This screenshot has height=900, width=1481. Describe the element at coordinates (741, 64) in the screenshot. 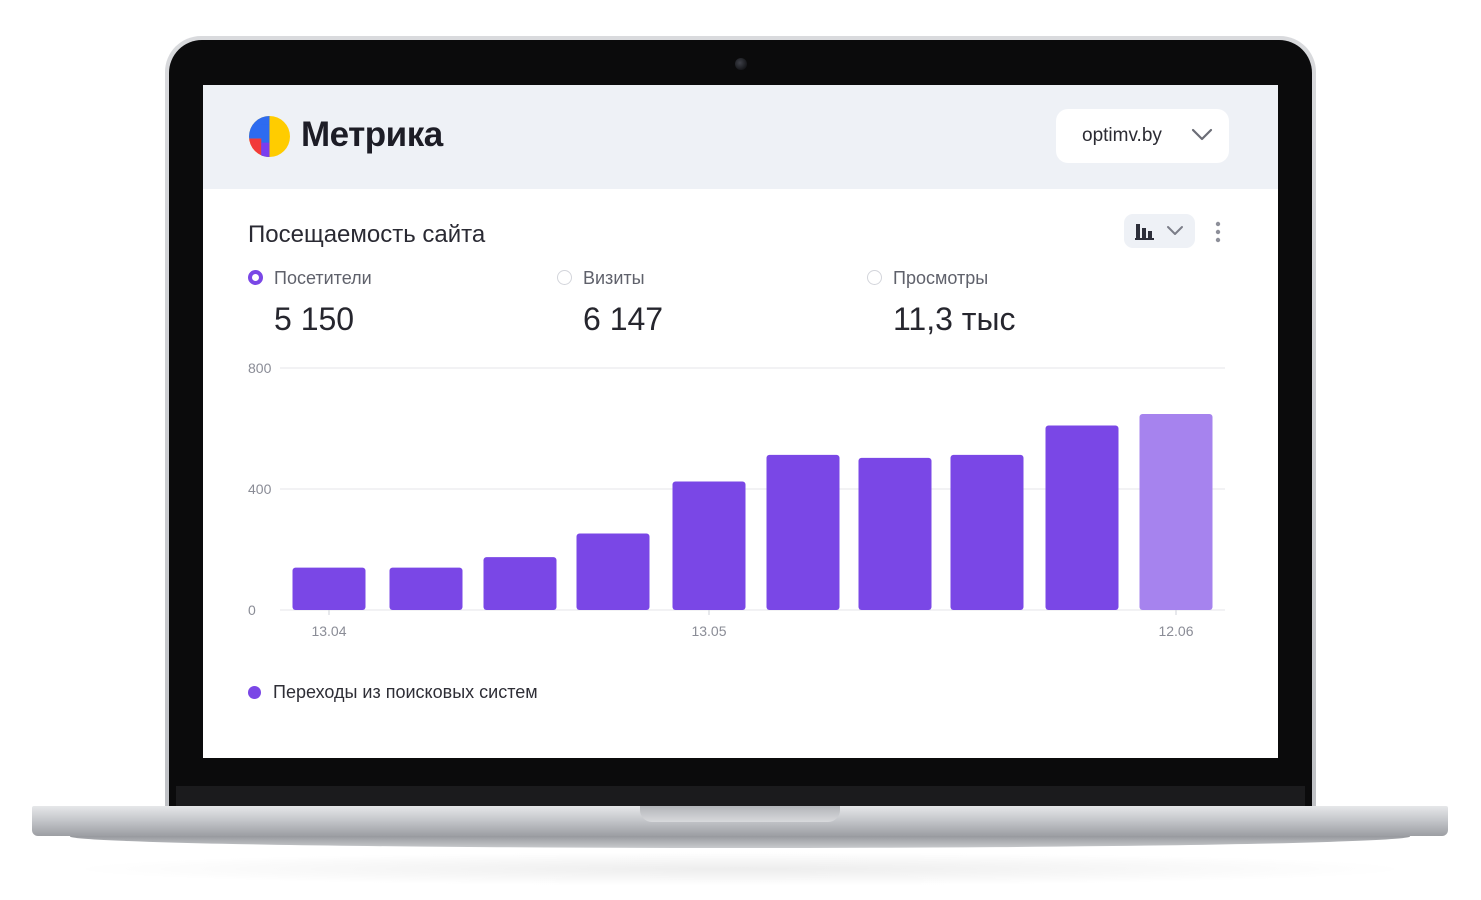

I see `camera-icon` at that location.